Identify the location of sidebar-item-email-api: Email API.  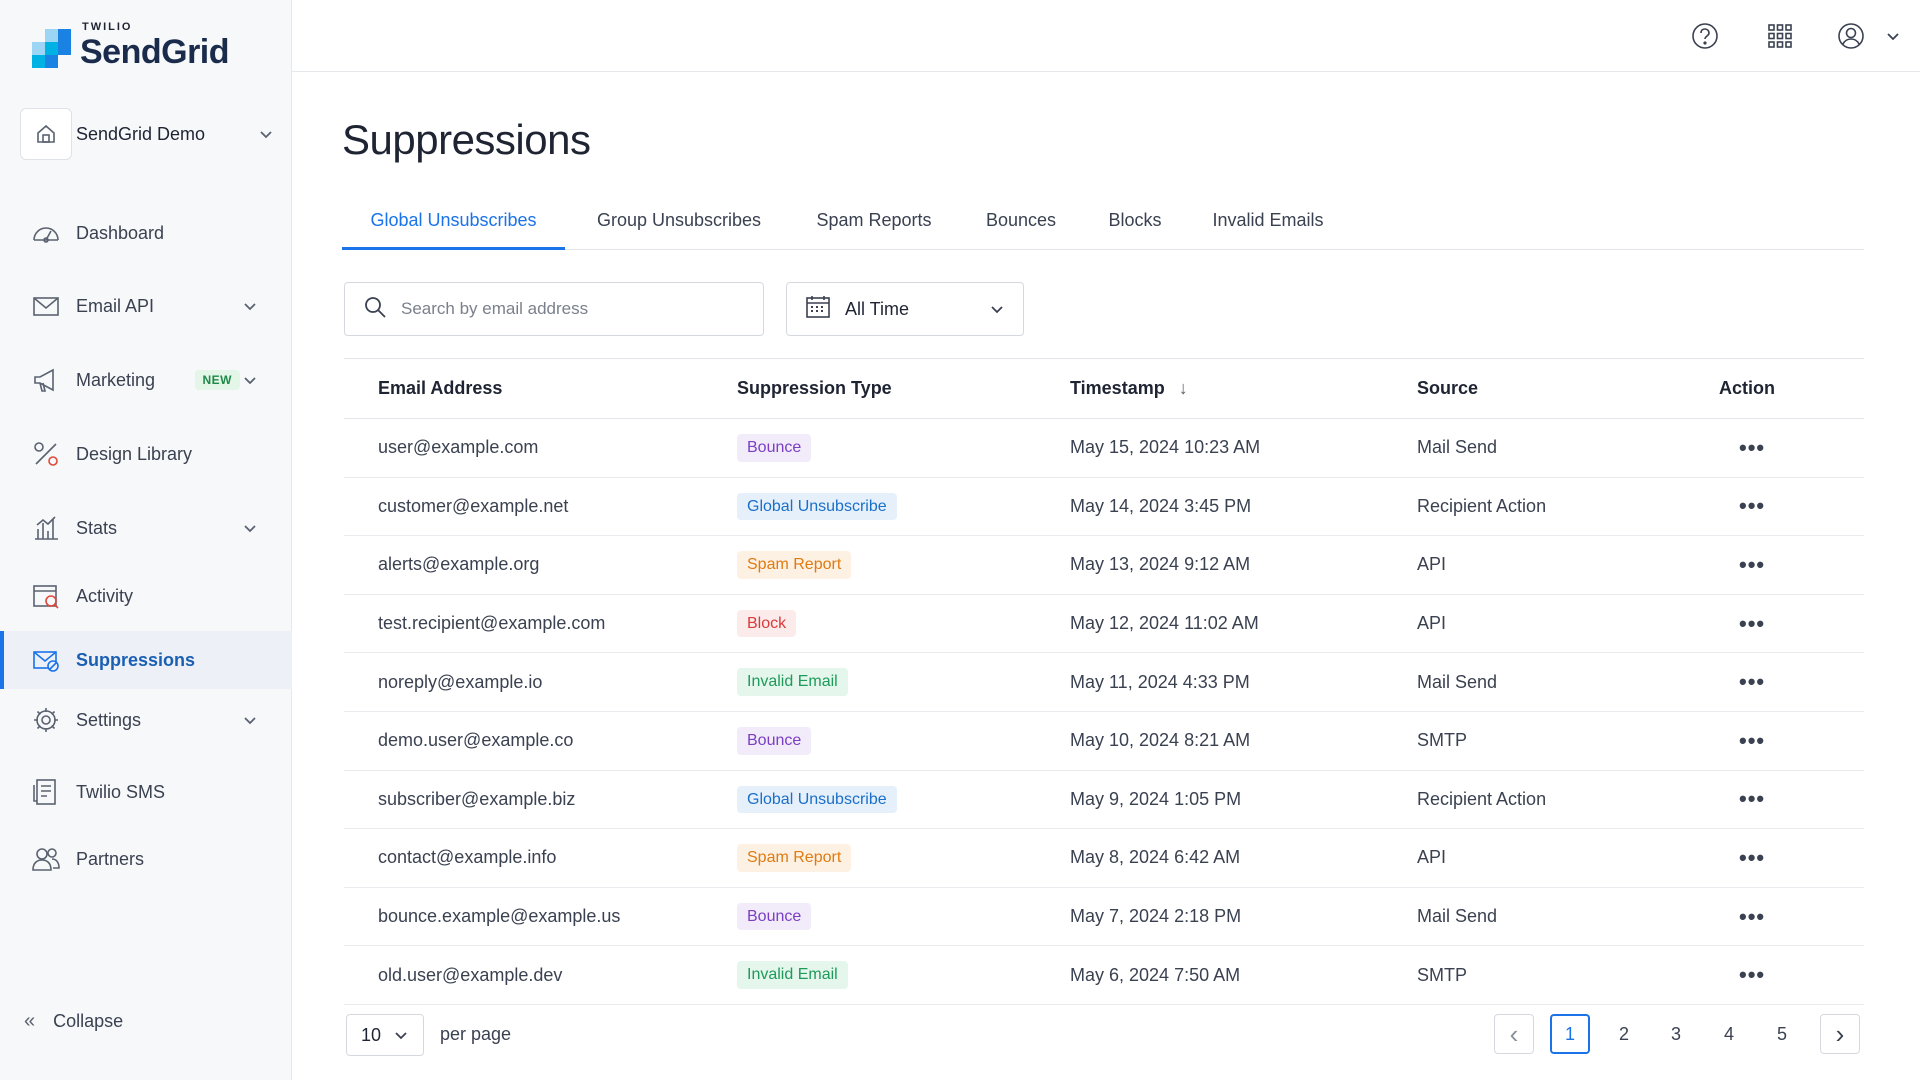
(146, 306).